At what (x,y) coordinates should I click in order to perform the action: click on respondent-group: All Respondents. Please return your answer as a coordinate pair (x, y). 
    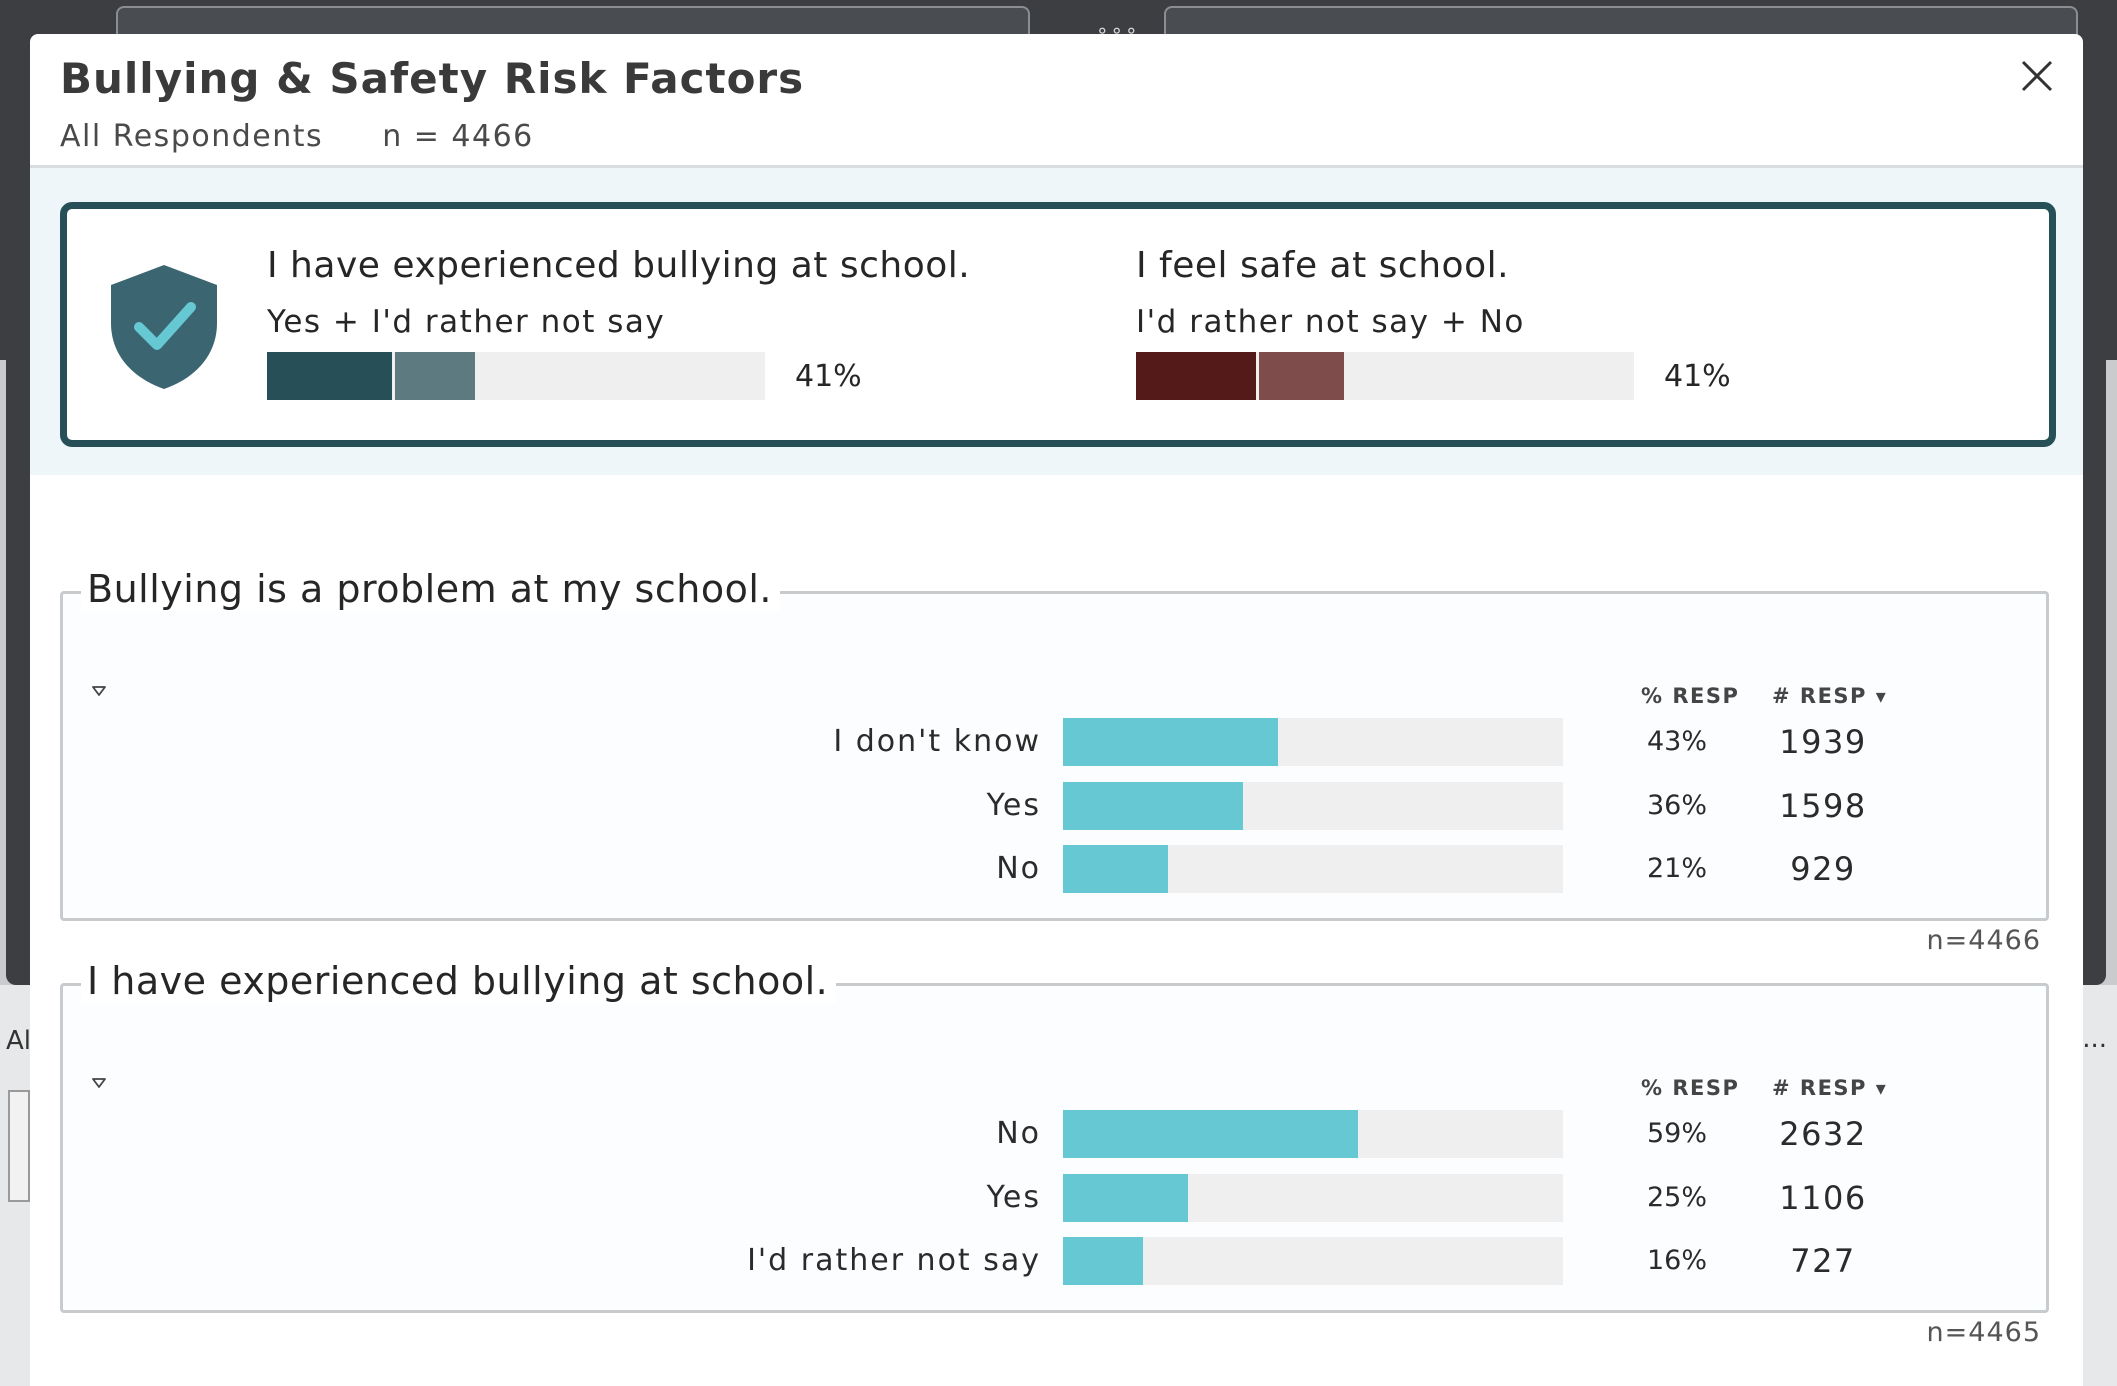
    Looking at the image, I should click on (192, 136).